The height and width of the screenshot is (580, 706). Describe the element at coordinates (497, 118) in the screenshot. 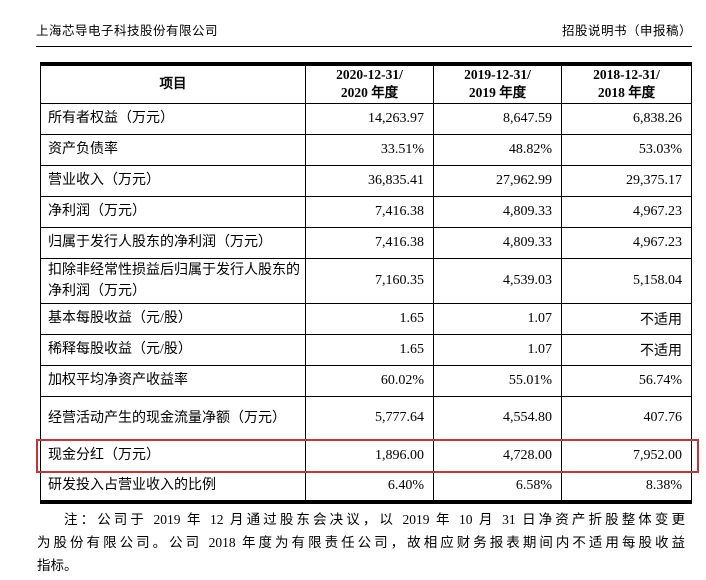

I see `row-value-cell: 8,647.59` at that location.